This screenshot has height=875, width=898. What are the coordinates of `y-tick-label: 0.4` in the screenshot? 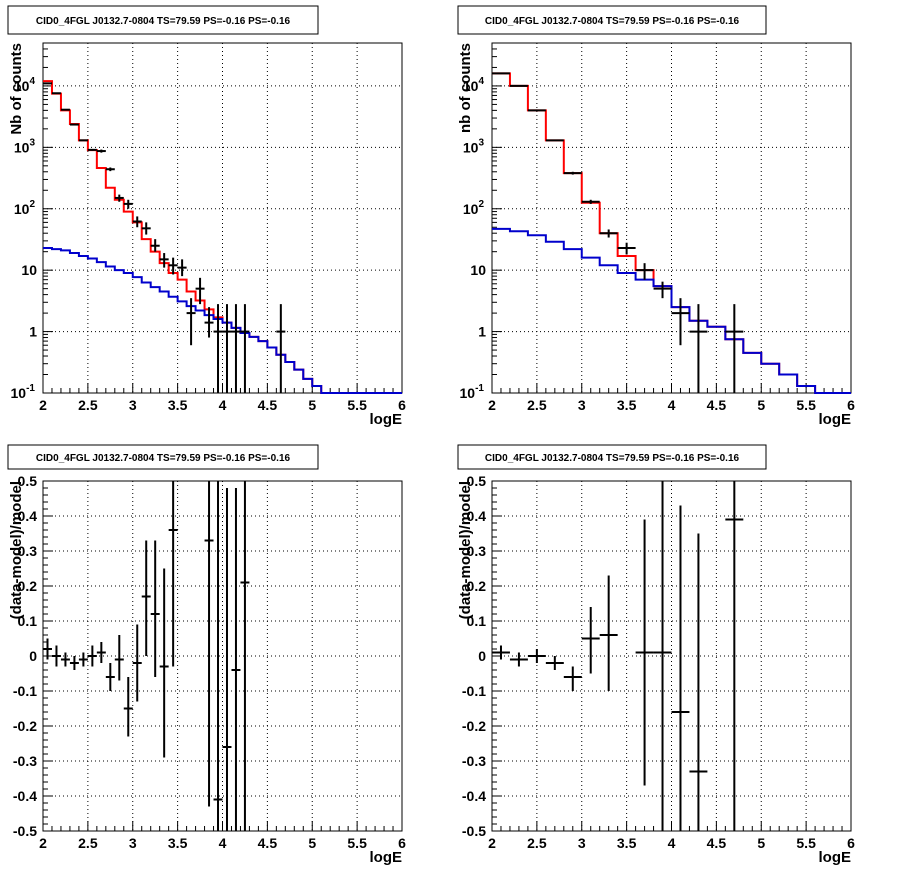 It's located at (477, 516).